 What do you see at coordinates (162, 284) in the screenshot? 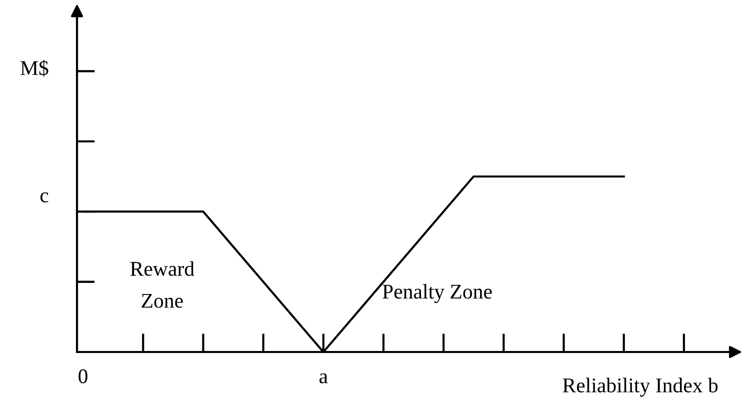
I see `annotation: Reward Zone` at bounding box center [162, 284].